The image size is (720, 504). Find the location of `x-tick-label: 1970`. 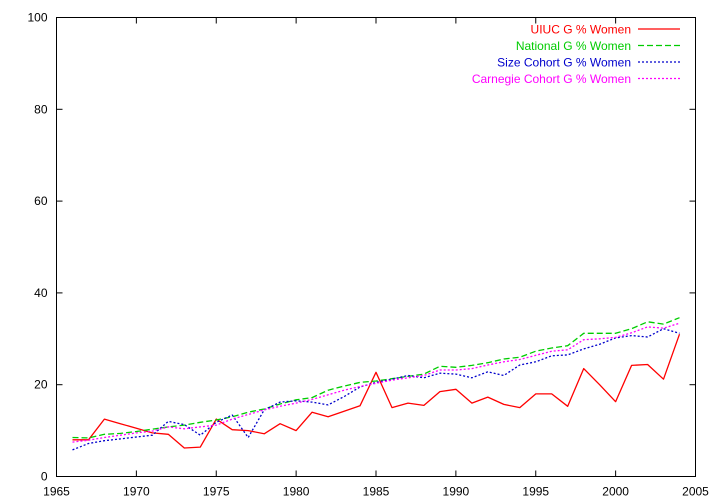

x-tick-label: 1970 is located at coordinates (136, 492).